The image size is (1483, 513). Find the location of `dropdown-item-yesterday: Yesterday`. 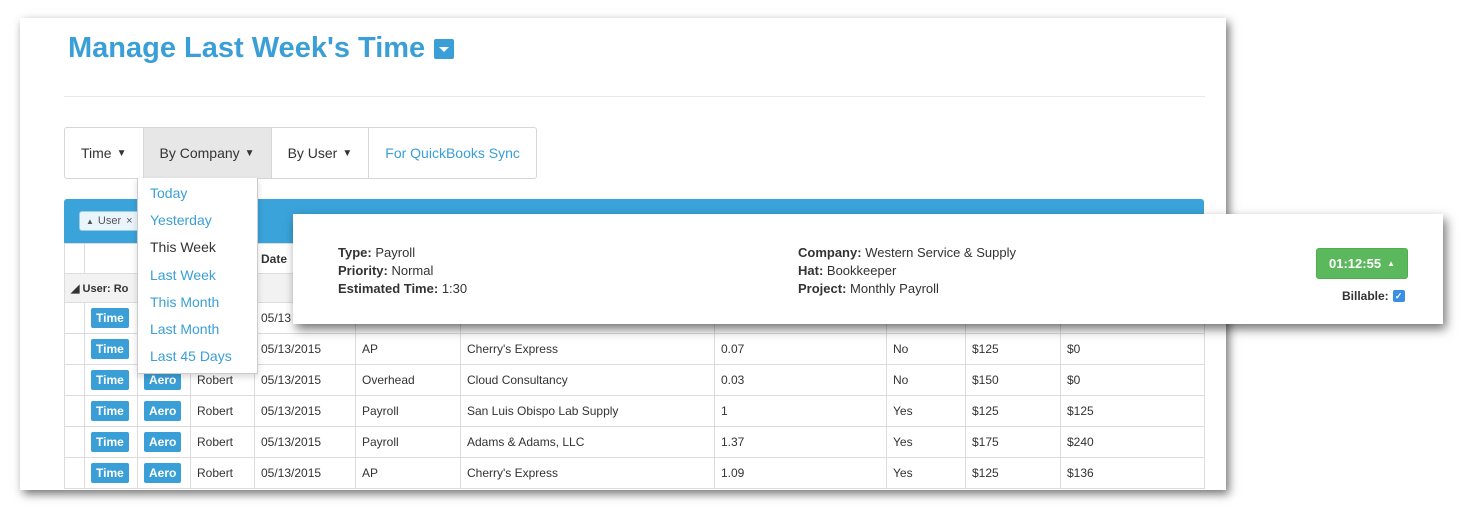

dropdown-item-yesterday: Yesterday is located at coordinates (181, 220).